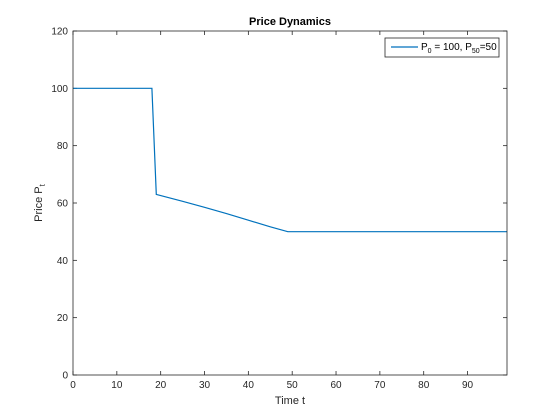 The width and height of the screenshot is (560, 420). What do you see at coordinates (290, 22) in the screenshot?
I see `chart-title: Price Dynamics` at bounding box center [290, 22].